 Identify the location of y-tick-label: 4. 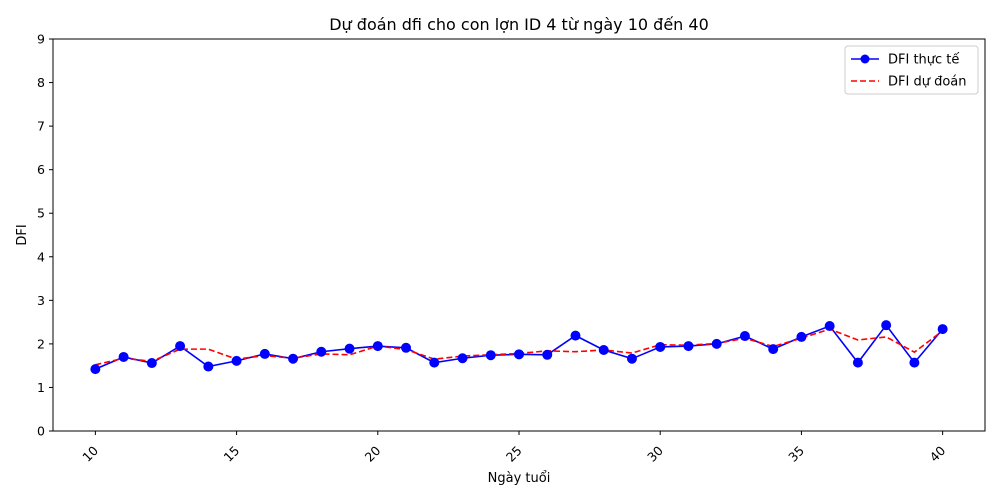
(41, 256).